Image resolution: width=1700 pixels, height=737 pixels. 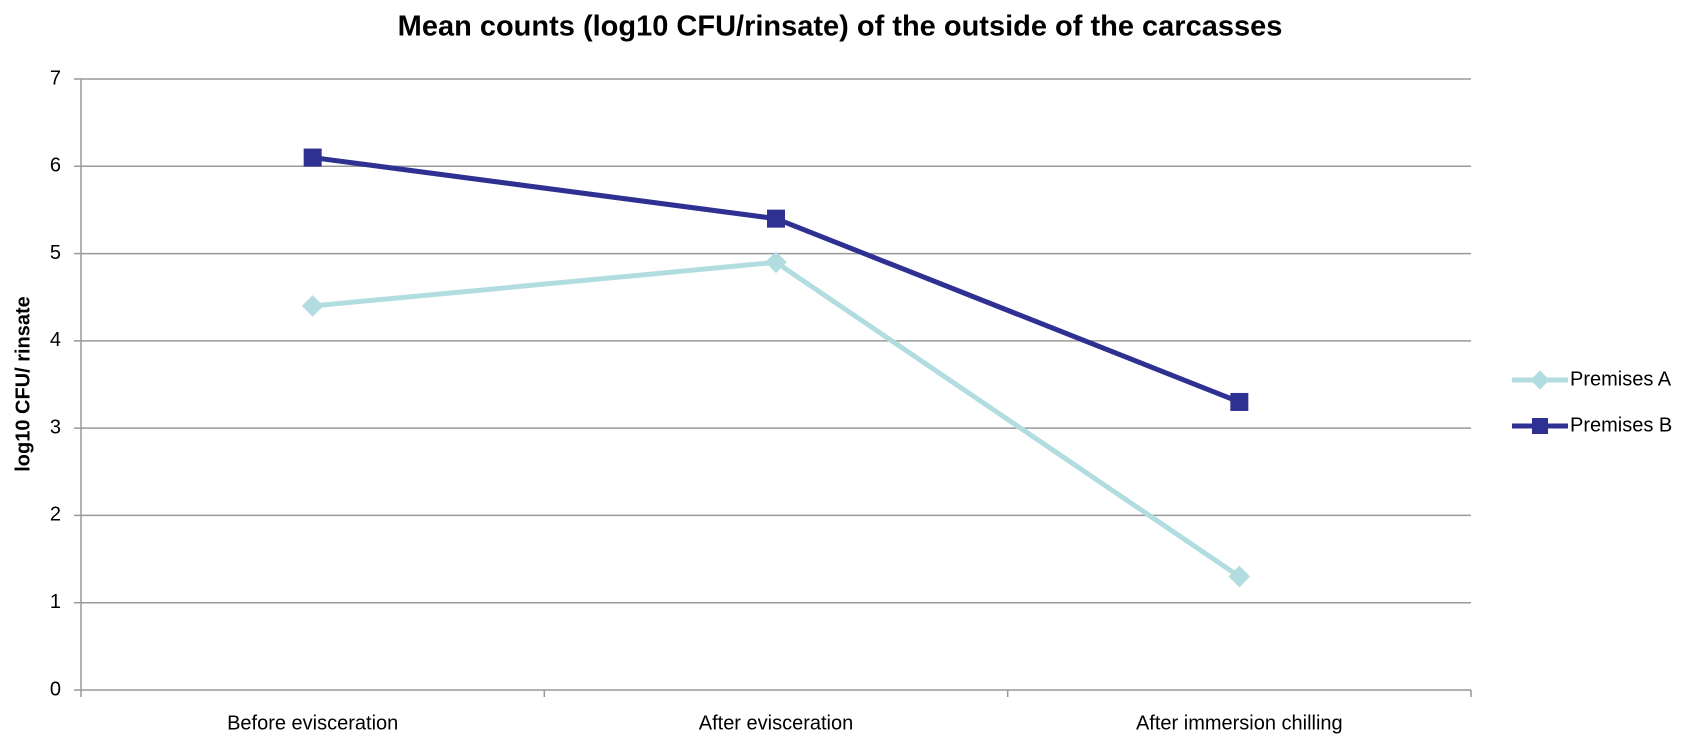 What do you see at coordinates (55, 515) in the screenshot?
I see `y-tick-label: 2` at bounding box center [55, 515].